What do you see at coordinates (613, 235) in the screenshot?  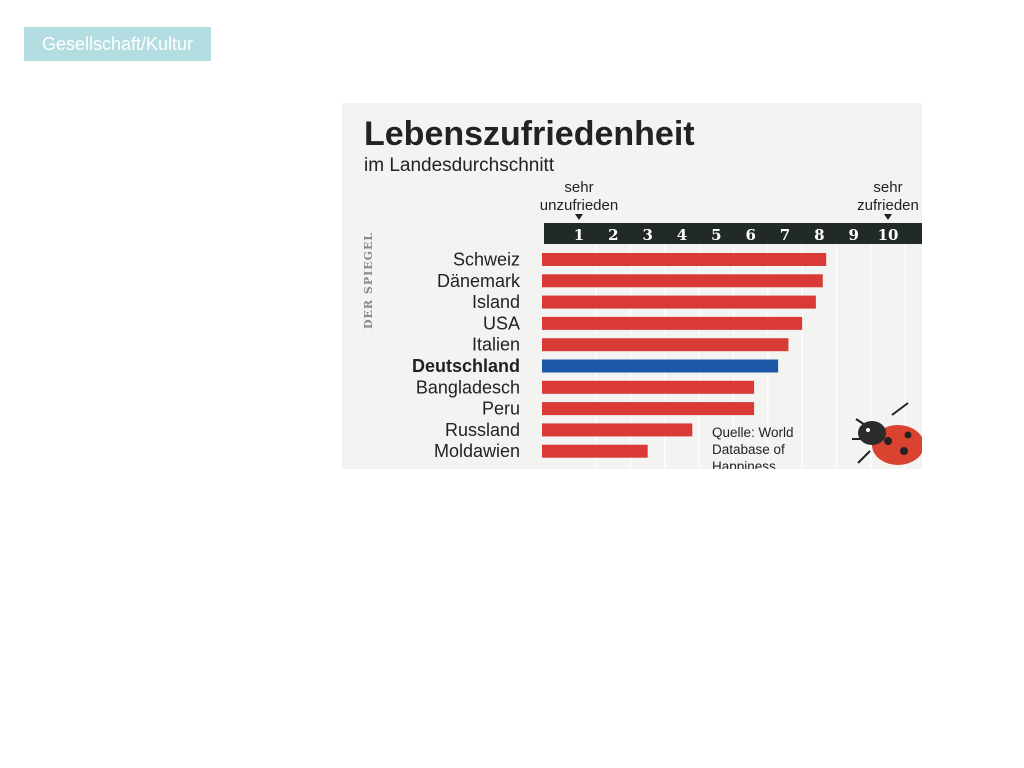 I see `scale-tick-label: 2` at bounding box center [613, 235].